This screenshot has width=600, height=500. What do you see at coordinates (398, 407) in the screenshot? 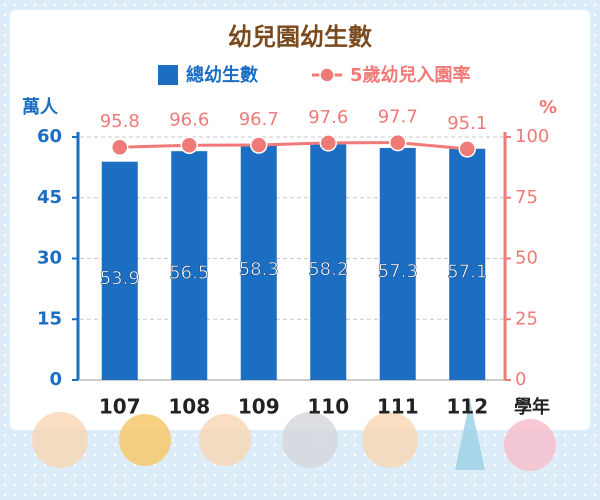
I see `x-tick-label: 111` at bounding box center [398, 407].